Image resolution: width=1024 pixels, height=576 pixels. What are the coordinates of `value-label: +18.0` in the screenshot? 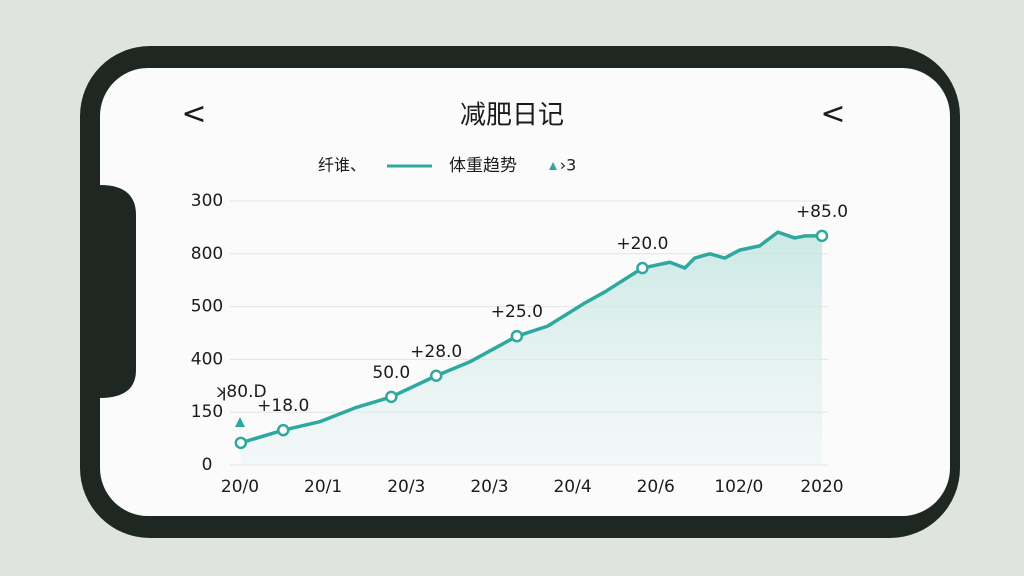 It's located at (283, 406).